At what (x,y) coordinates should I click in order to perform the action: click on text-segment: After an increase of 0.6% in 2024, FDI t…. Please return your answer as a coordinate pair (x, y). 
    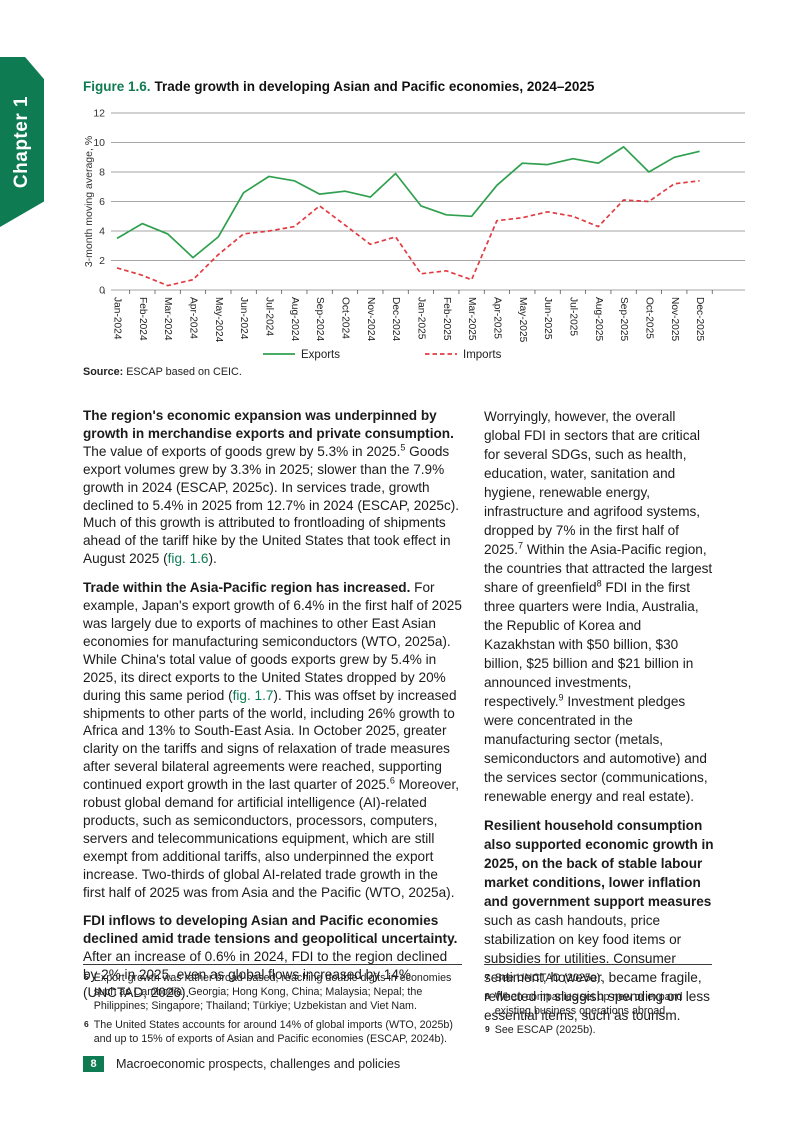
    Looking at the image, I should click on (265, 975).